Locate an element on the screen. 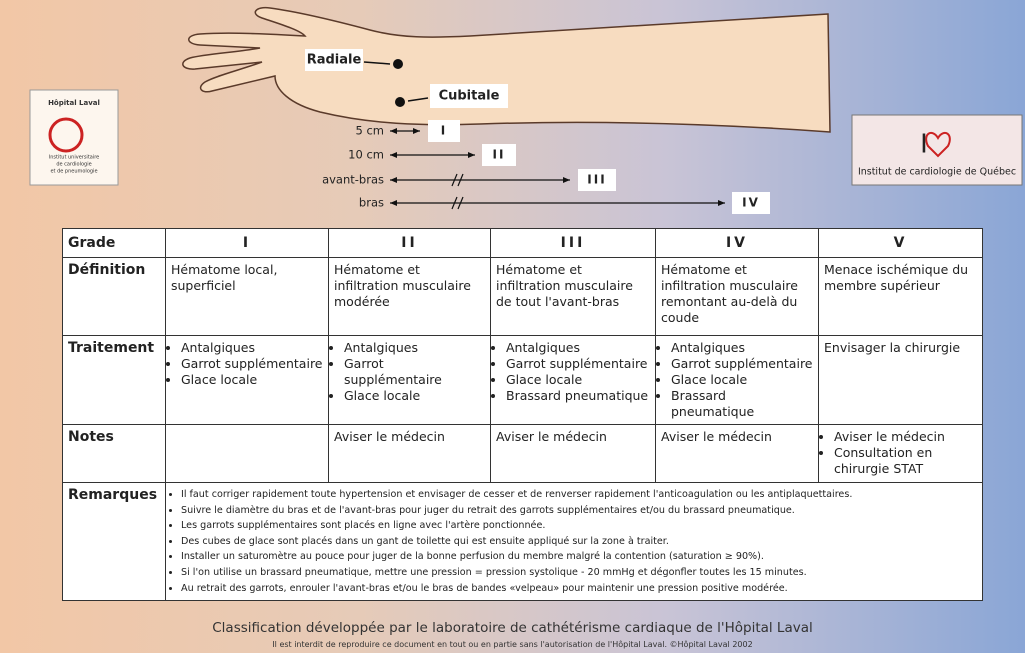  header-row: Grade I II III IV V is located at coordinates (522, 243).